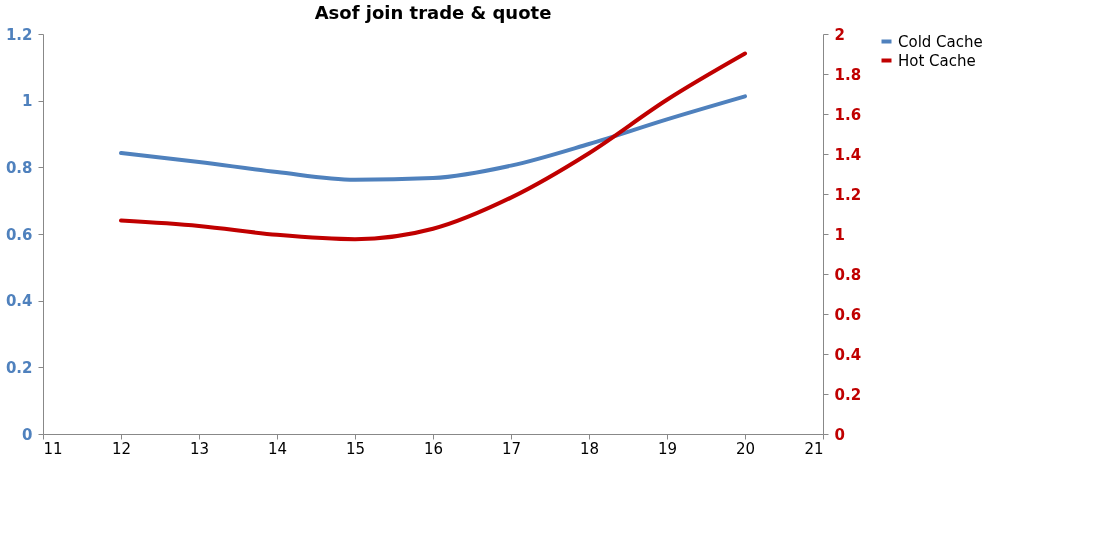 The width and height of the screenshot is (1103, 539). I want to click on x-tick-label: 15, so click(355, 448).